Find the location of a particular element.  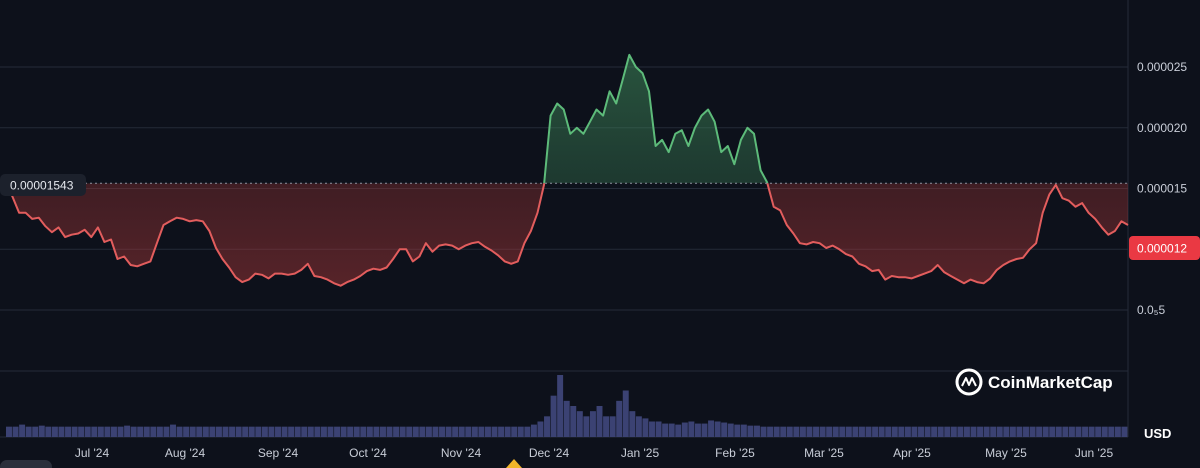

y-tick-label: 0.000015 is located at coordinates (1162, 189).